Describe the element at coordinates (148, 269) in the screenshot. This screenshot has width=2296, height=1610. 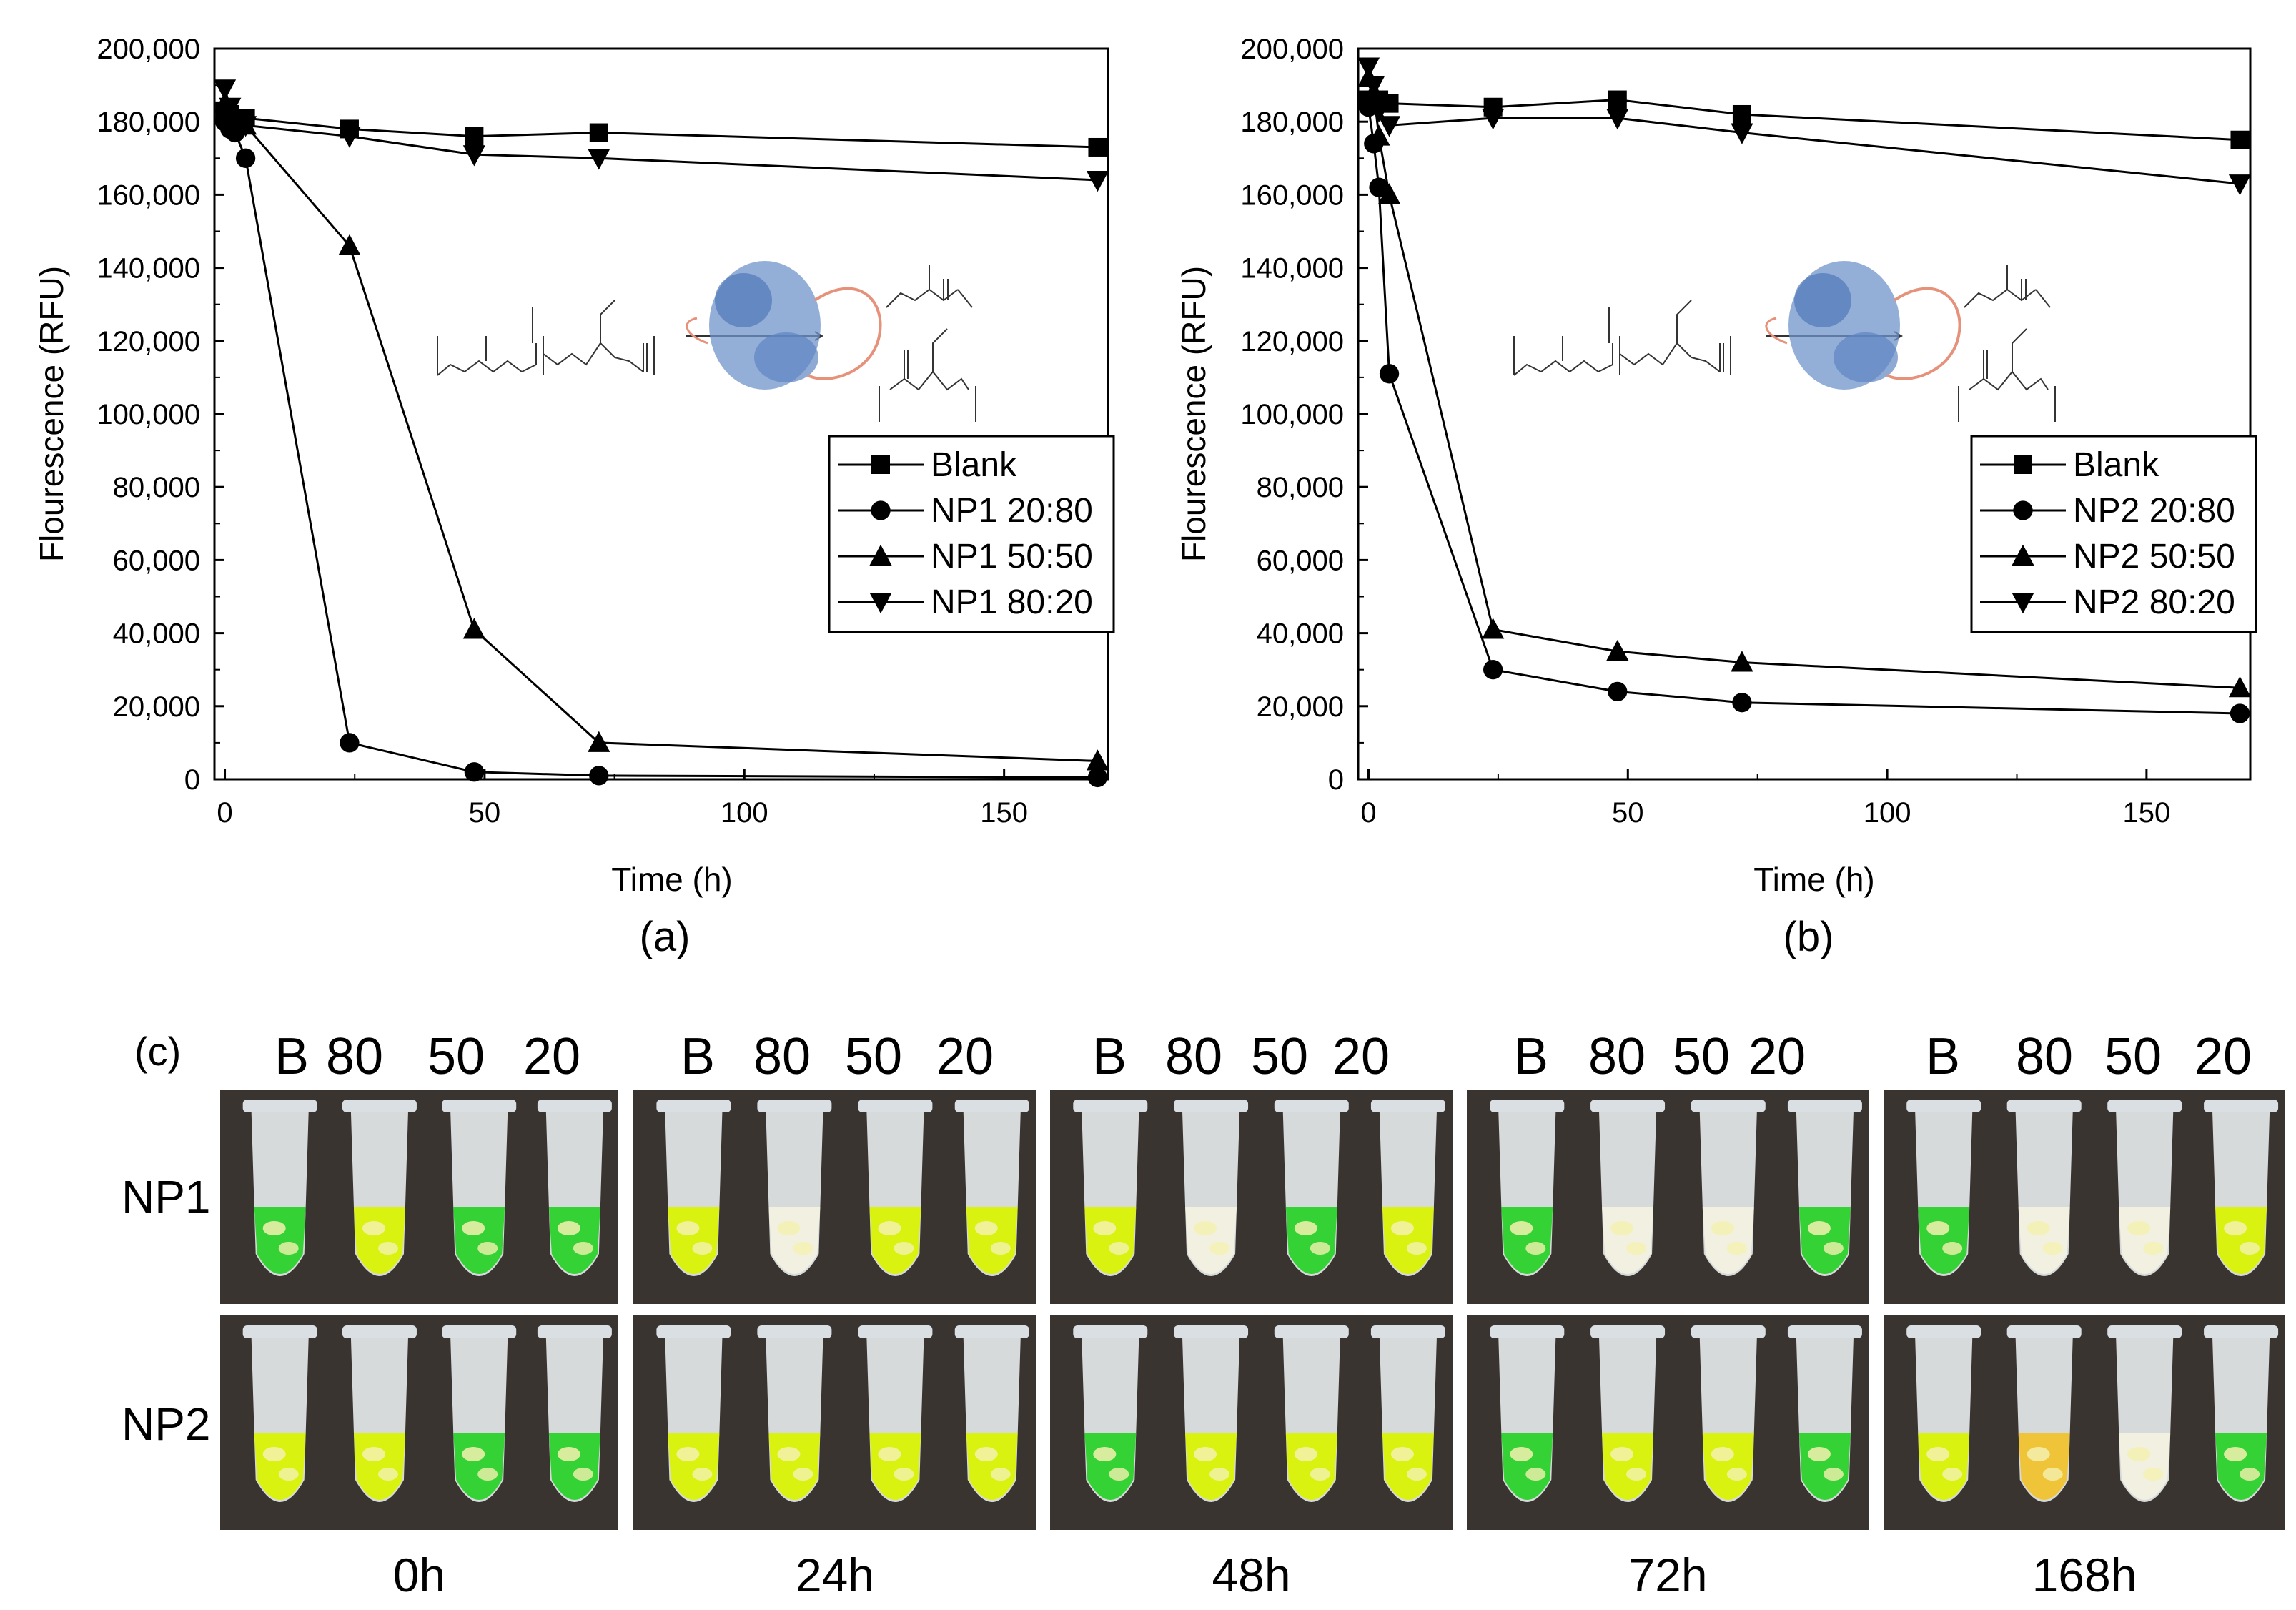
I see `y-tick-label: 140,000` at that location.